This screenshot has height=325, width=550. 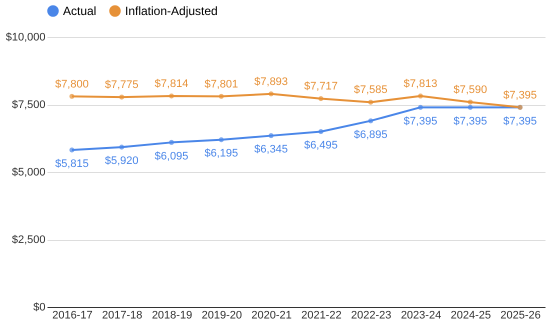 What do you see at coordinates (222, 316) in the screenshot?
I see `x-tick-label: 2019-20` at bounding box center [222, 316].